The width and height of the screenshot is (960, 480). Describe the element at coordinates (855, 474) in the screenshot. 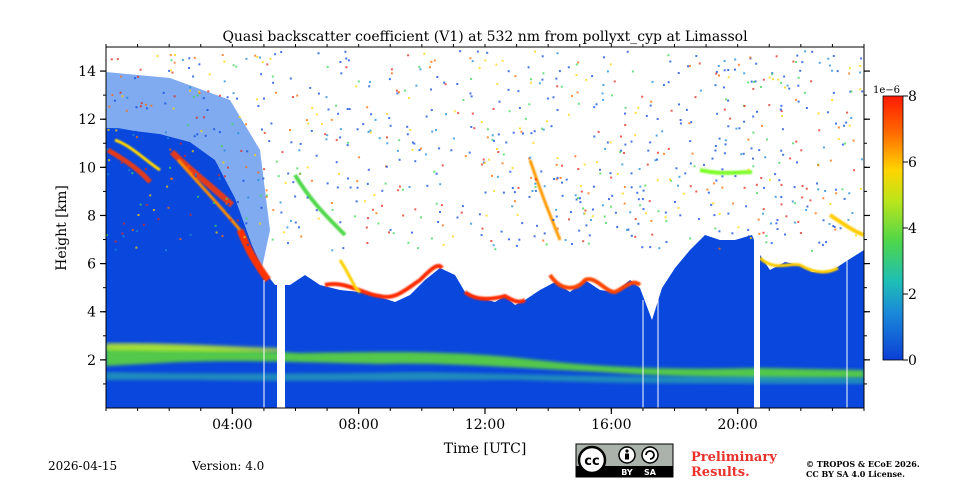

I see `copyright-line-2: CC BY SA 4.0 License.` at that location.